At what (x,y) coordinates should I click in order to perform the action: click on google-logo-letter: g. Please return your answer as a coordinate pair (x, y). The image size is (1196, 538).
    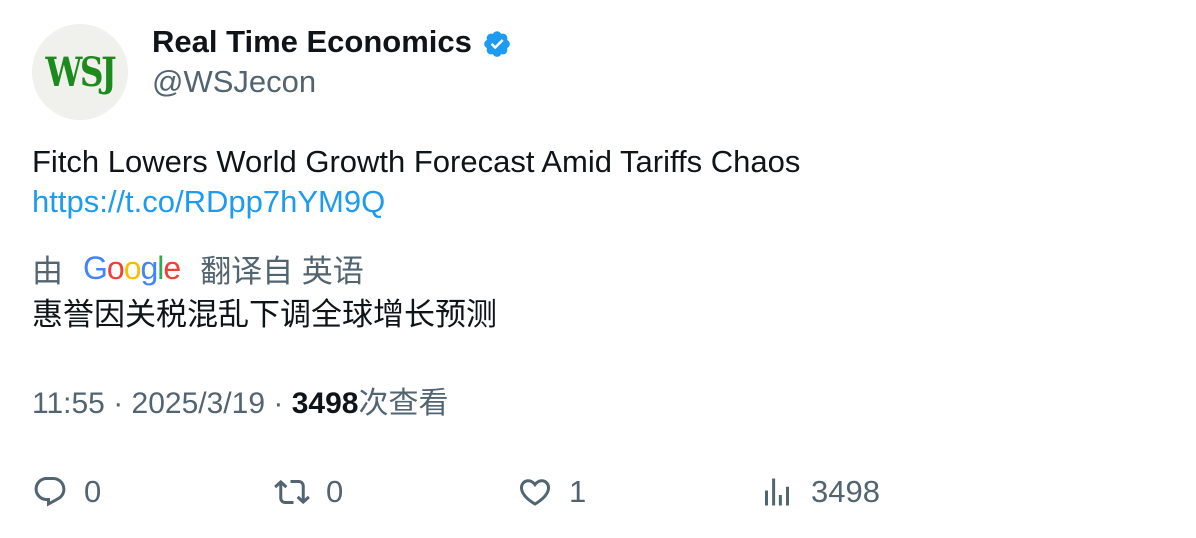
    Looking at the image, I should click on (149, 267).